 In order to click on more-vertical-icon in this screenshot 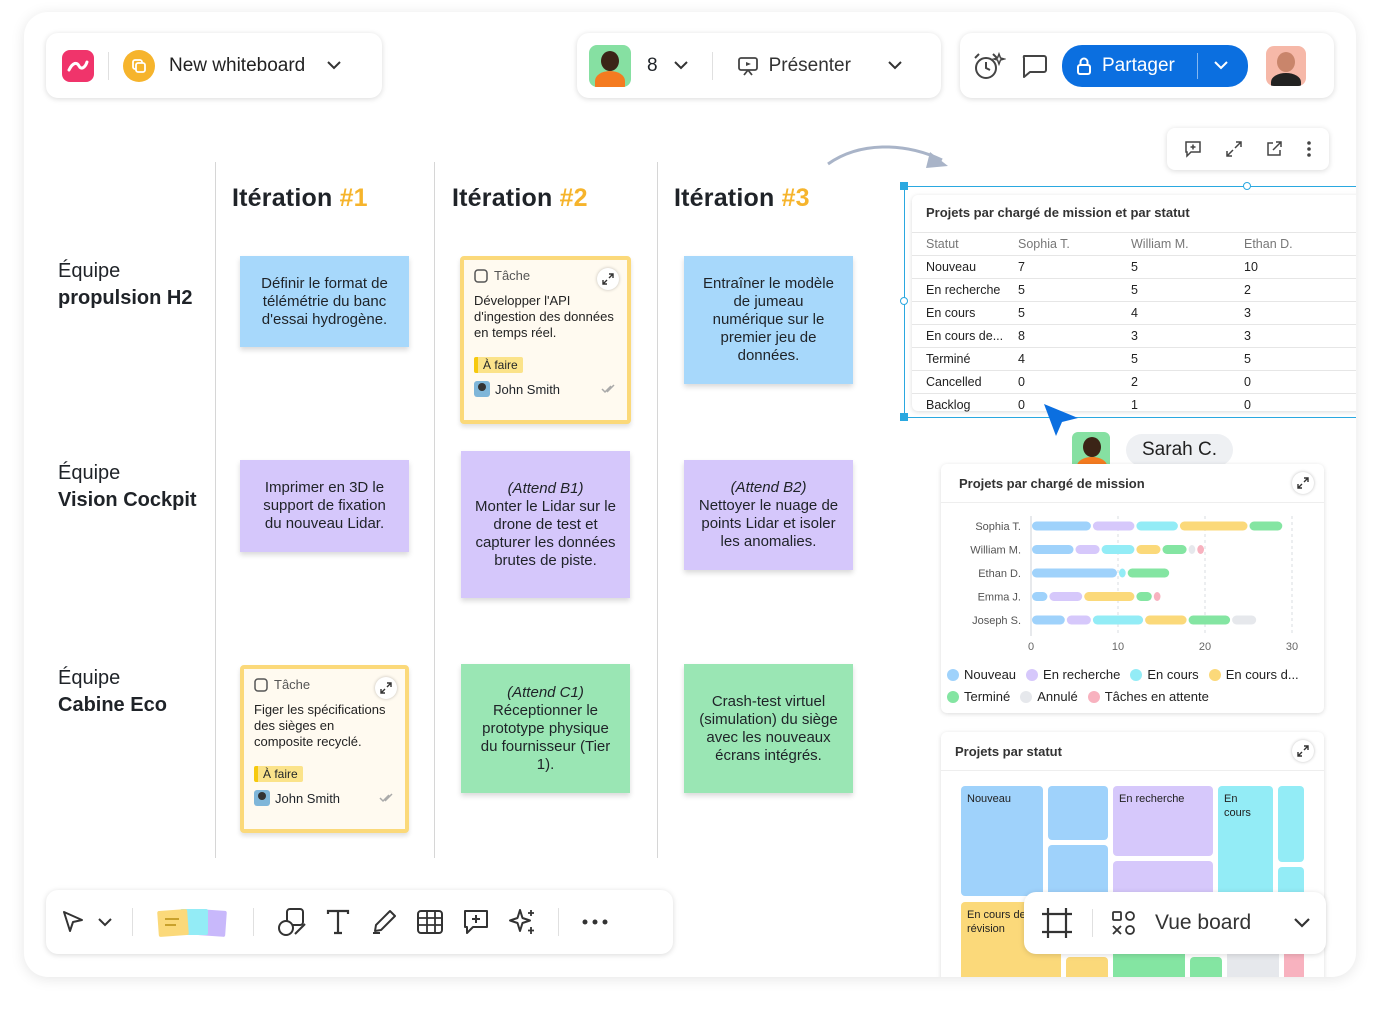, I will do `click(1309, 149)`.